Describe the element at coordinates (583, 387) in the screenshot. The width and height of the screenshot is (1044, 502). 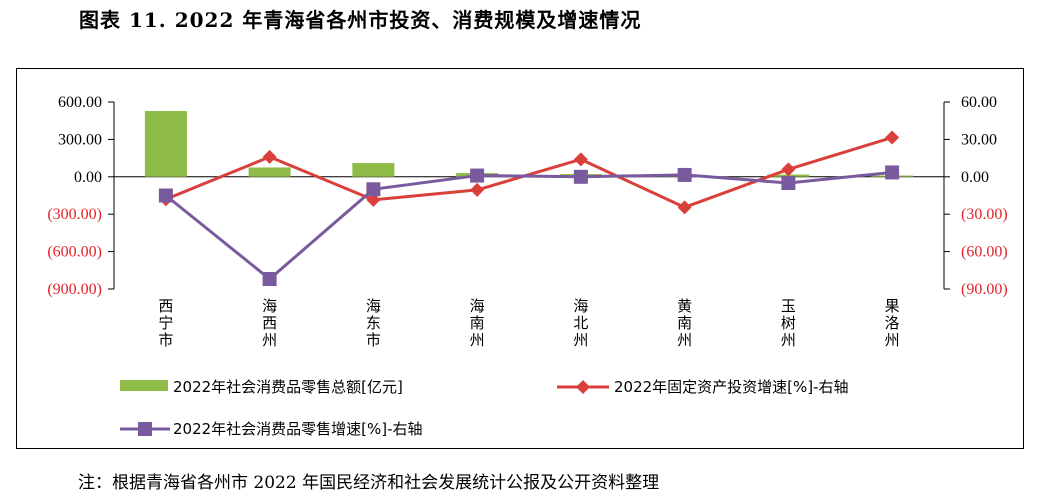
I see `legend-marker-investment` at that location.